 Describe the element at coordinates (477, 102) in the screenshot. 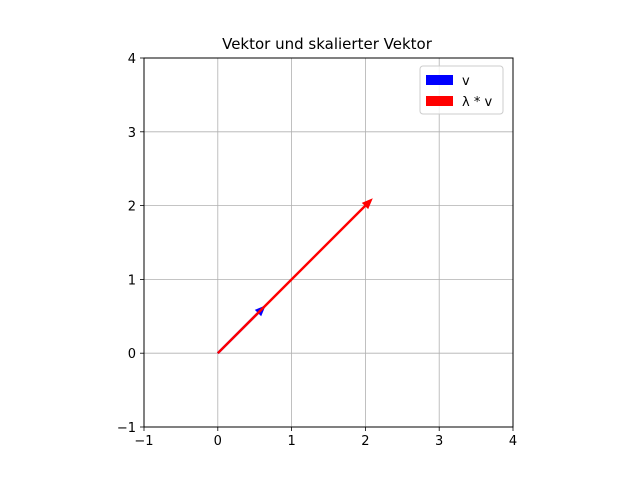

I see `legend-label: λ * v` at that location.